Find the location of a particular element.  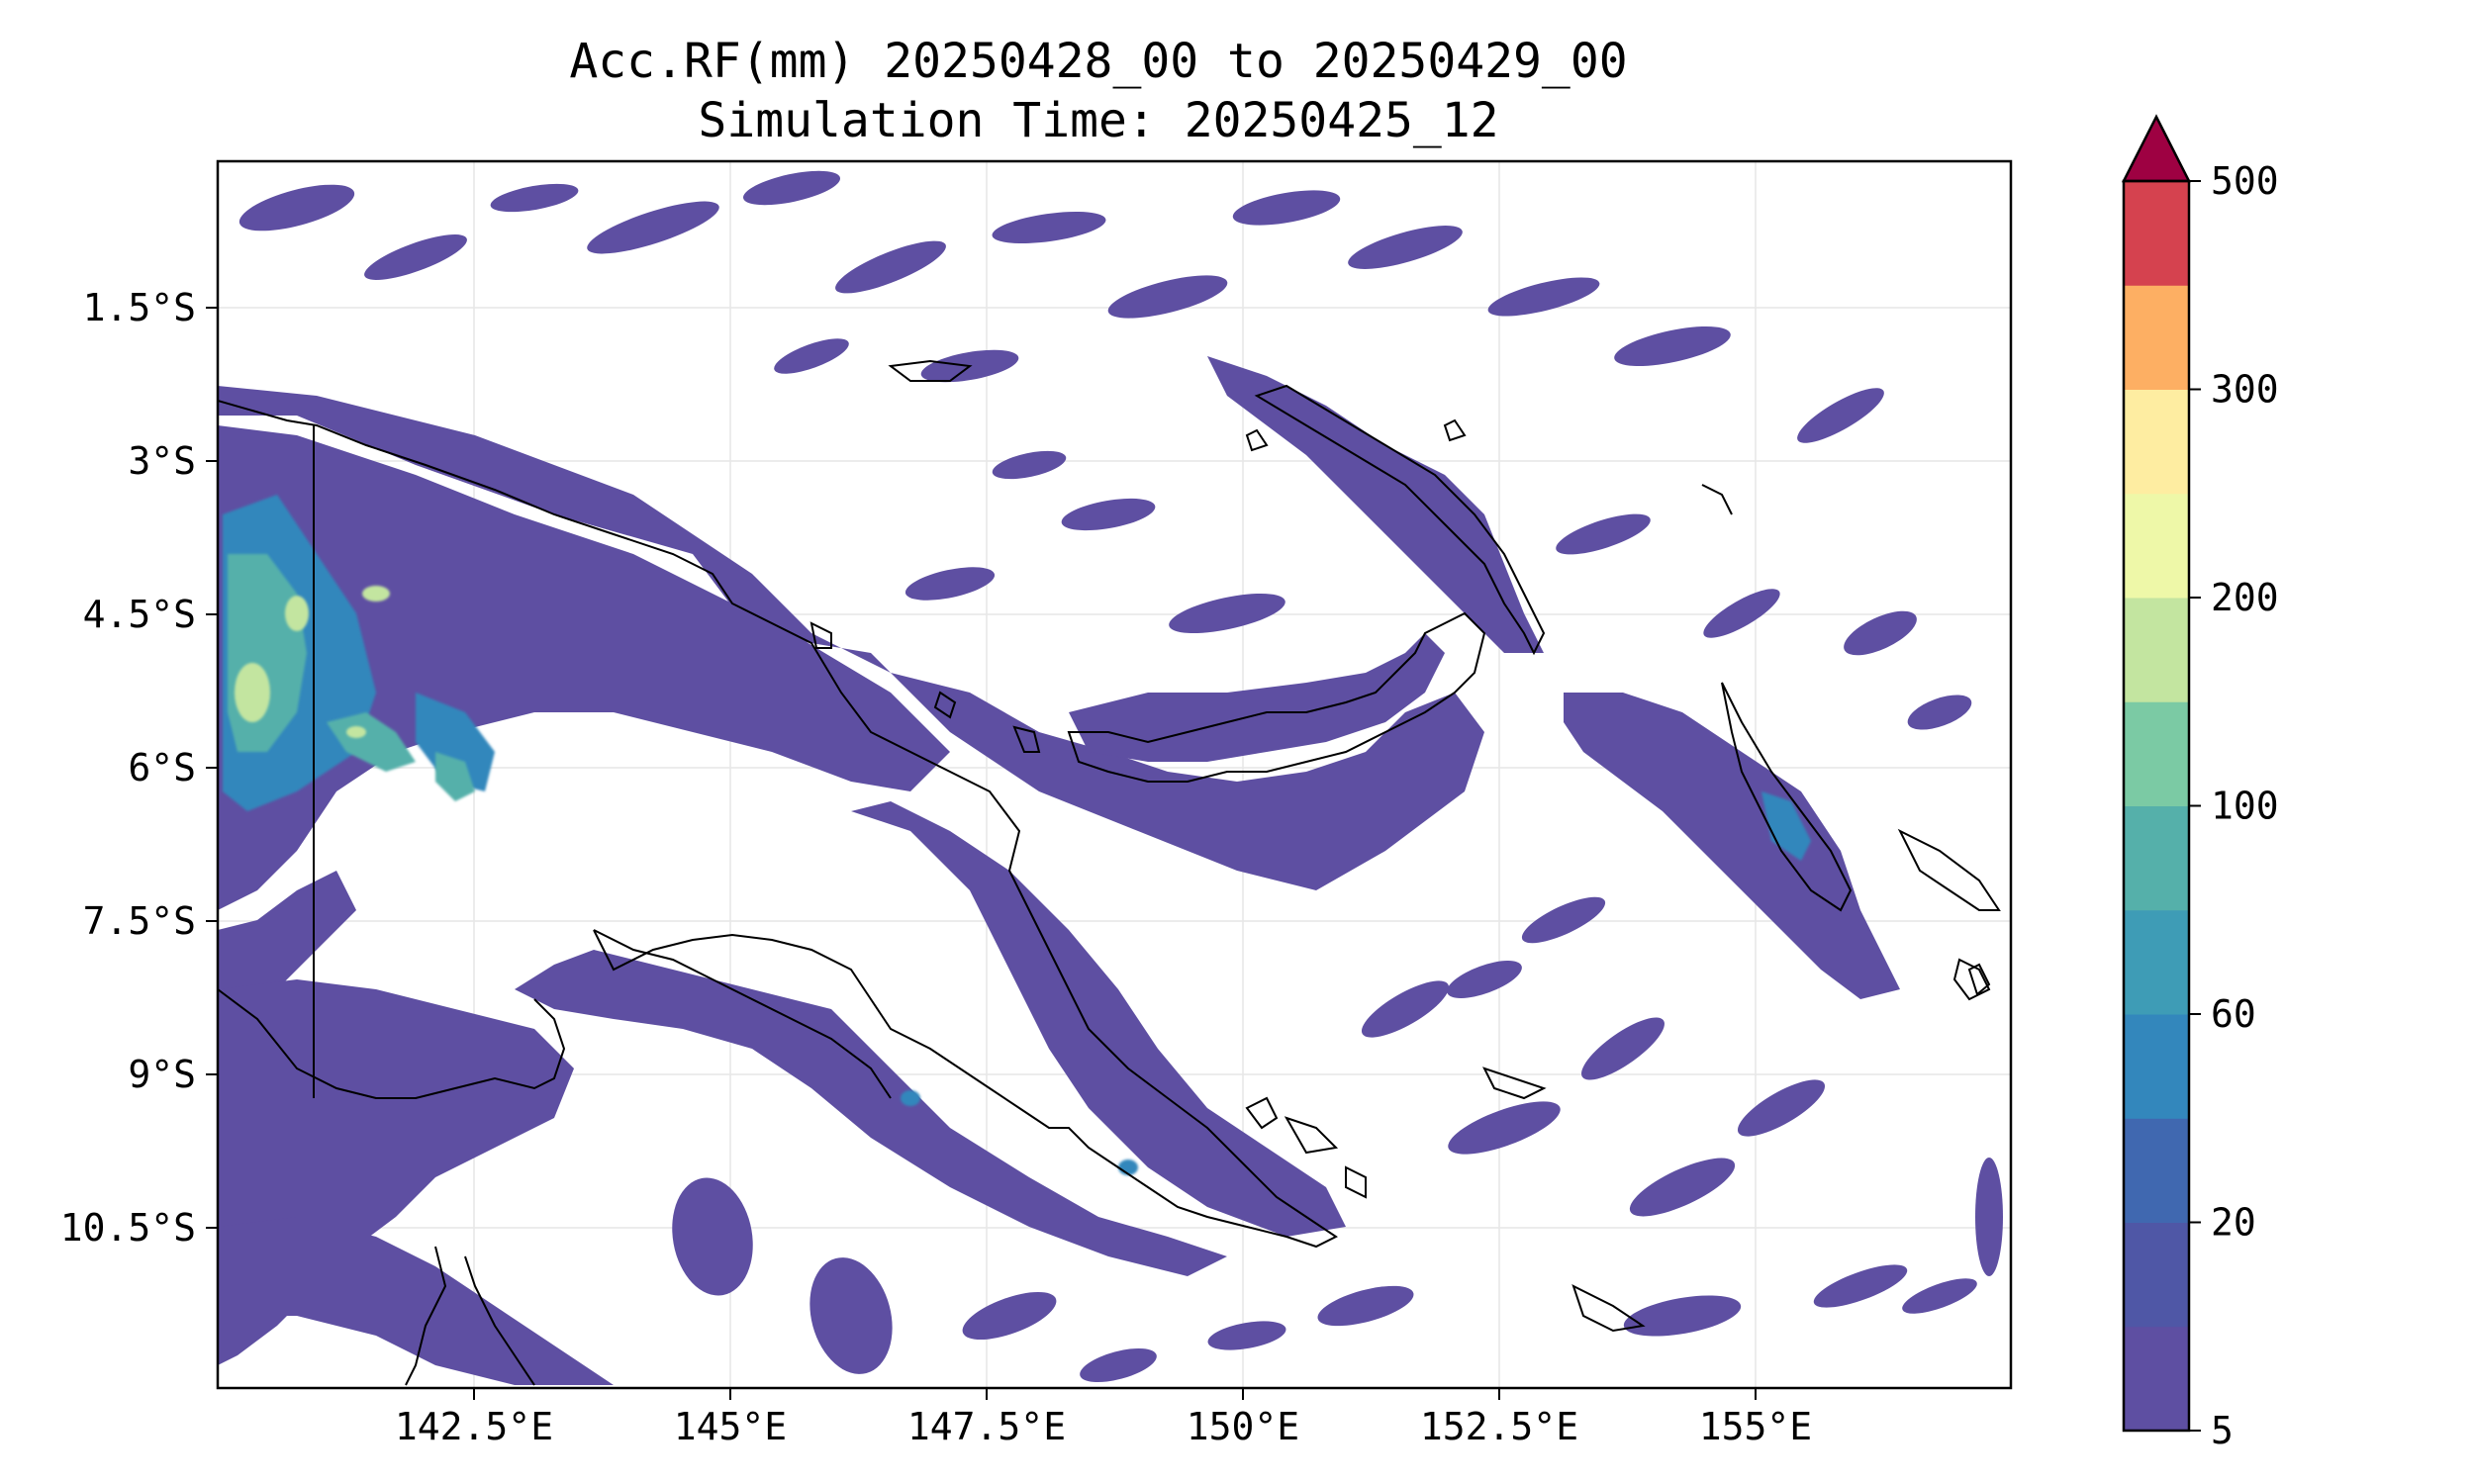

coastline-south-west is located at coordinates (743, 1014).